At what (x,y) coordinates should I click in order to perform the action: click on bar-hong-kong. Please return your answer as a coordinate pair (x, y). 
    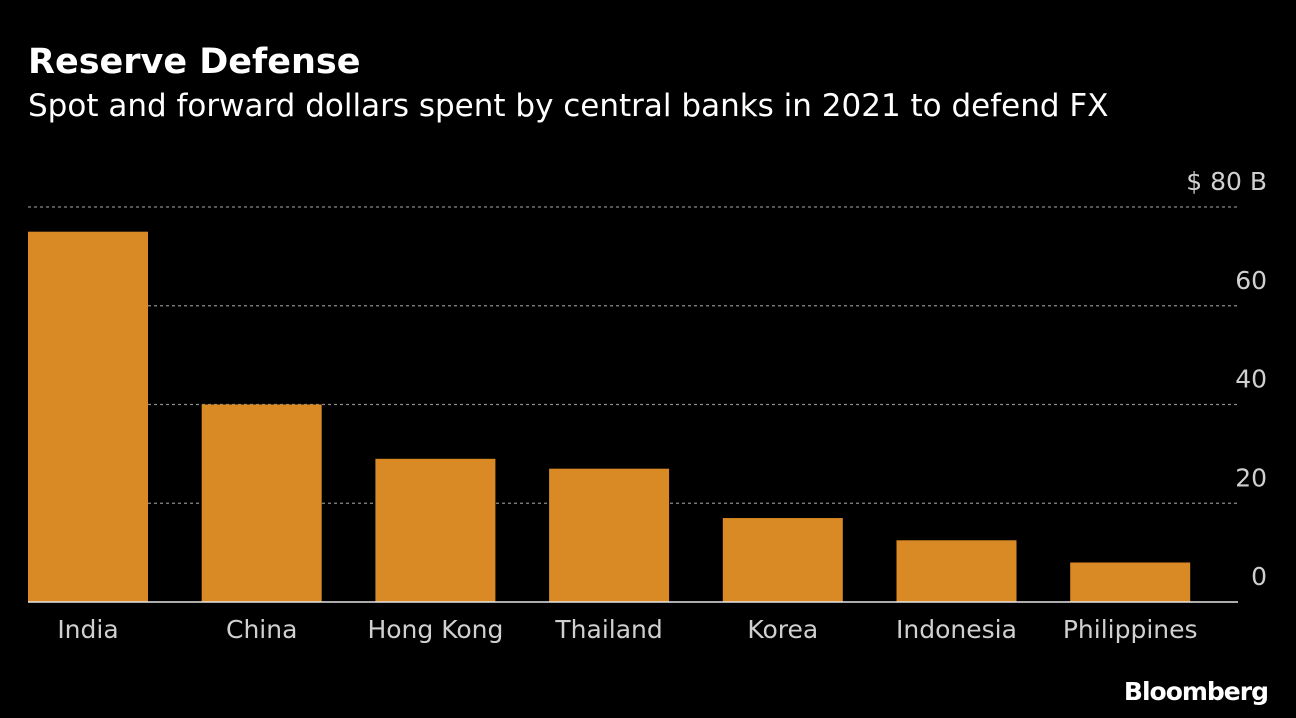
    Looking at the image, I should click on (435, 530).